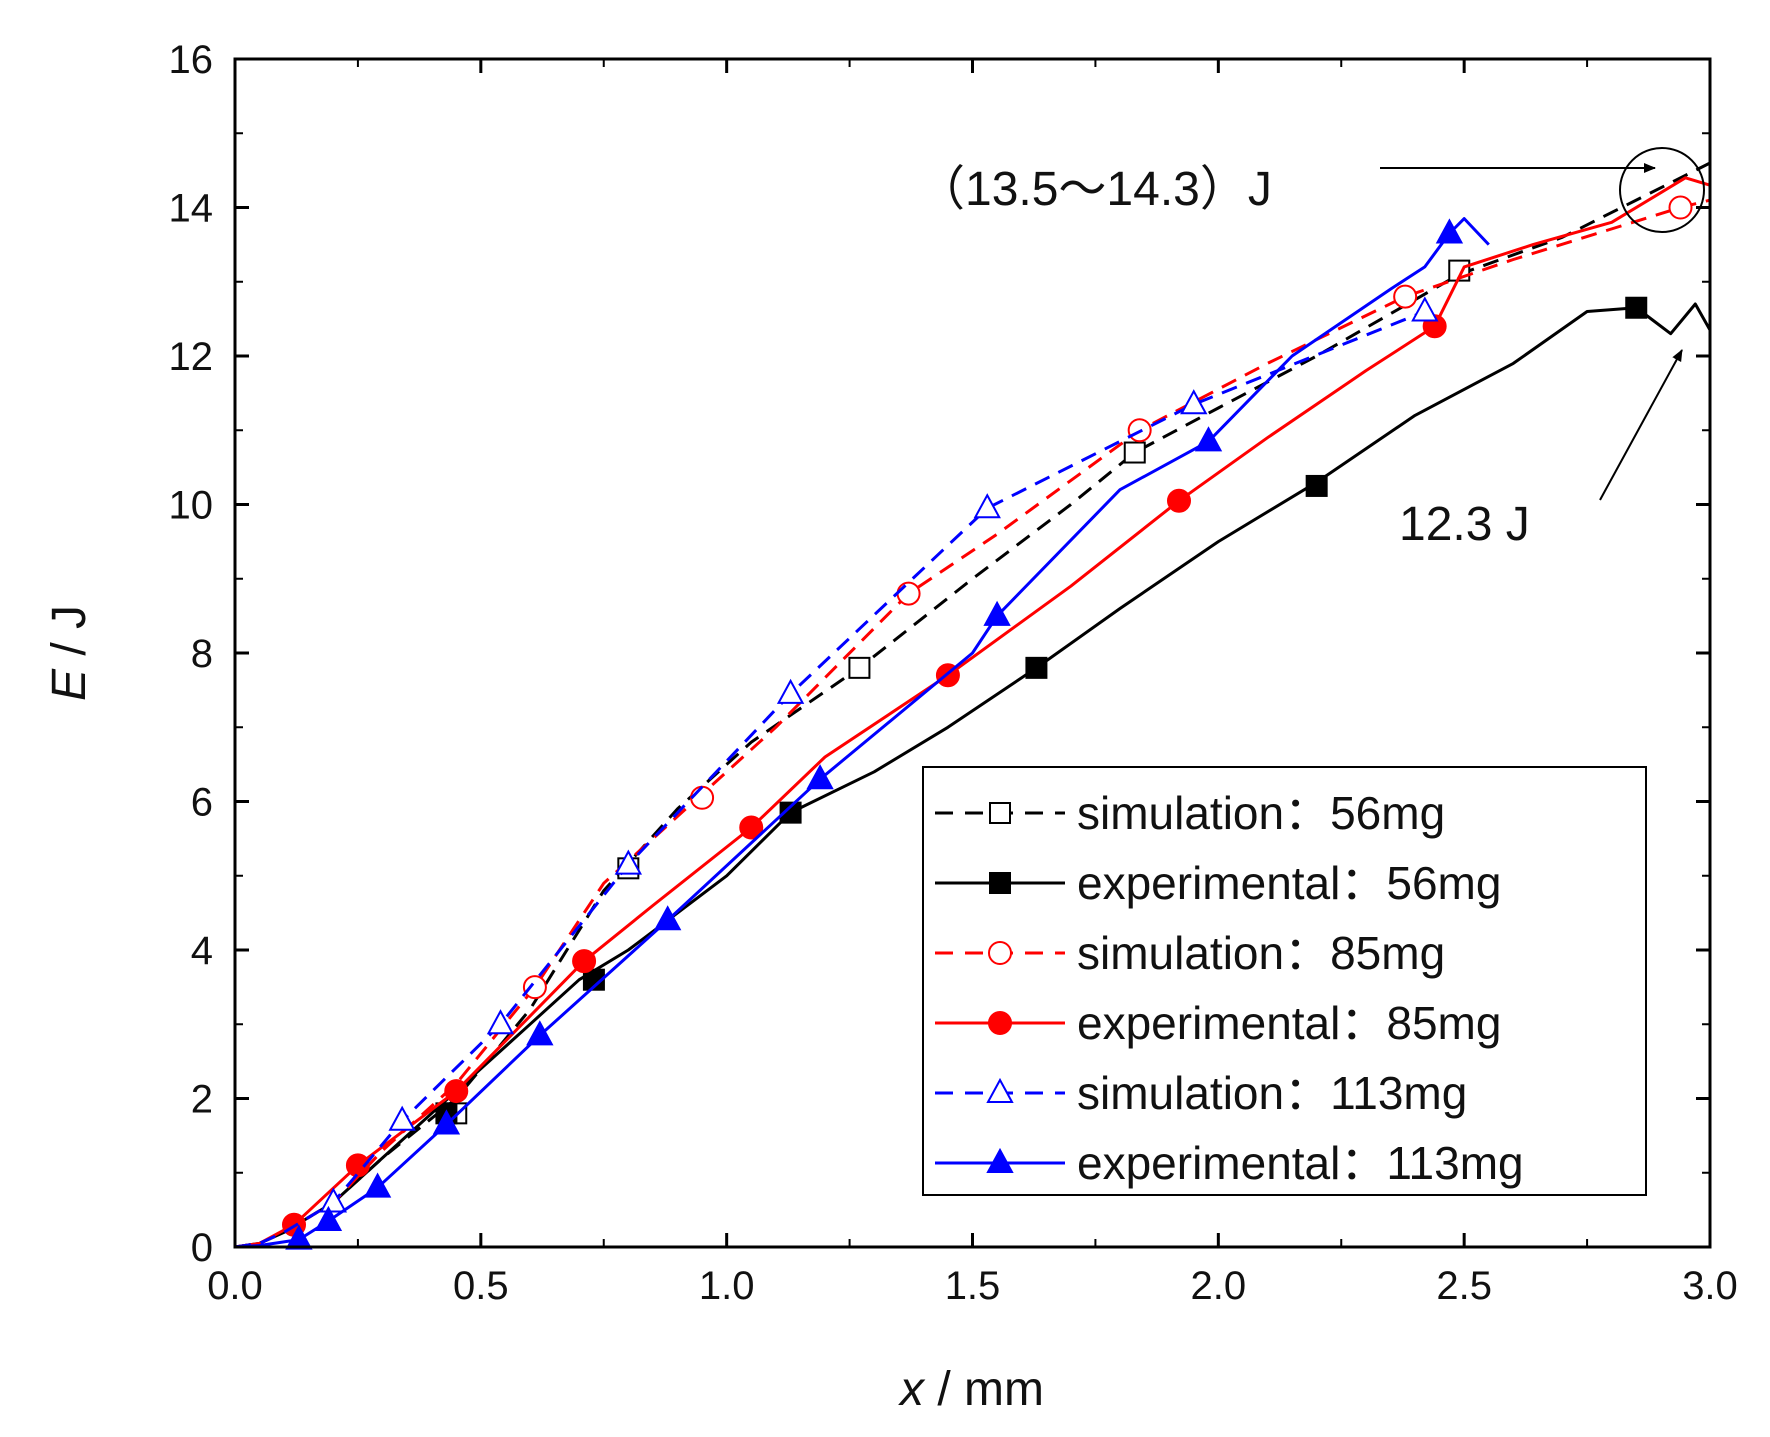 This screenshot has width=1770, height=1437. What do you see at coordinates (191, 60) in the screenshot?
I see `y-tick-label: 16` at bounding box center [191, 60].